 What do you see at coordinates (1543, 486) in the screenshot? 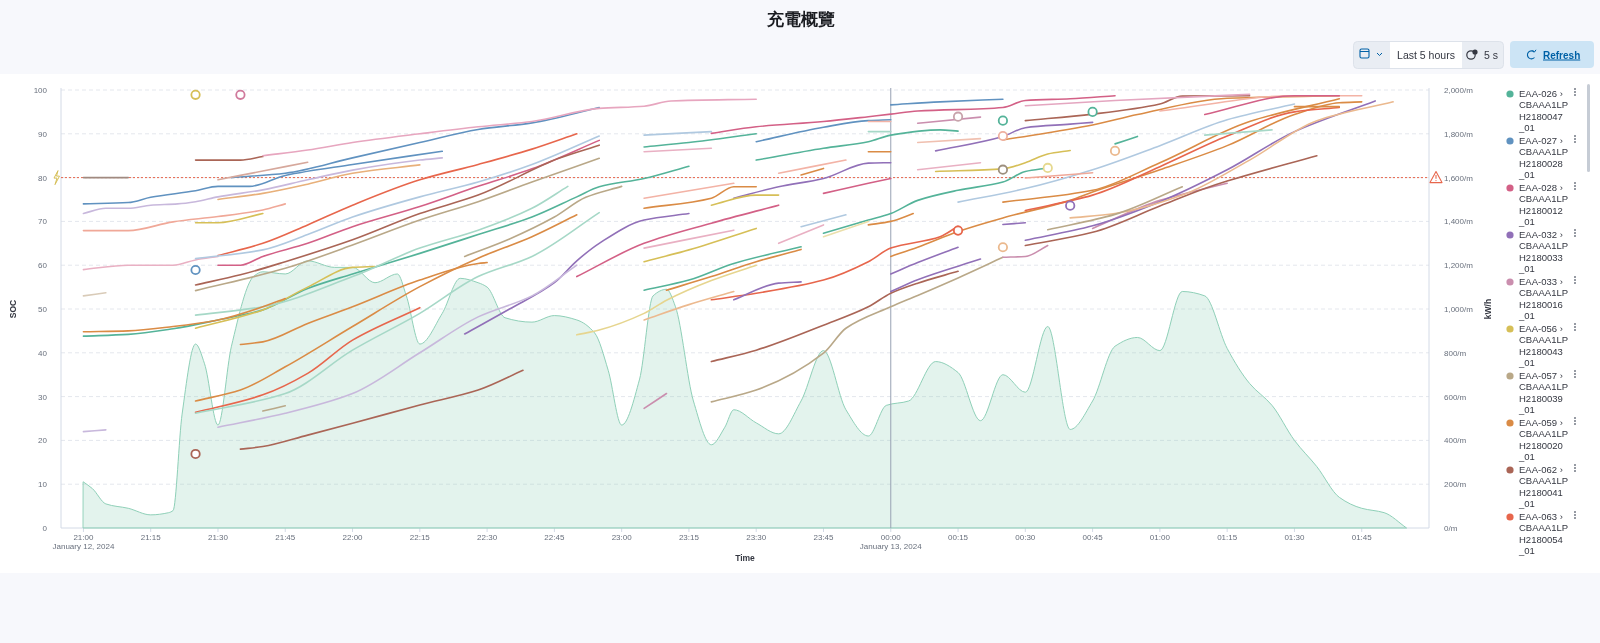
I see `legend-label: EAA-062 › CBAAA1LPH2180041_01` at bounding box center [1543, 486].